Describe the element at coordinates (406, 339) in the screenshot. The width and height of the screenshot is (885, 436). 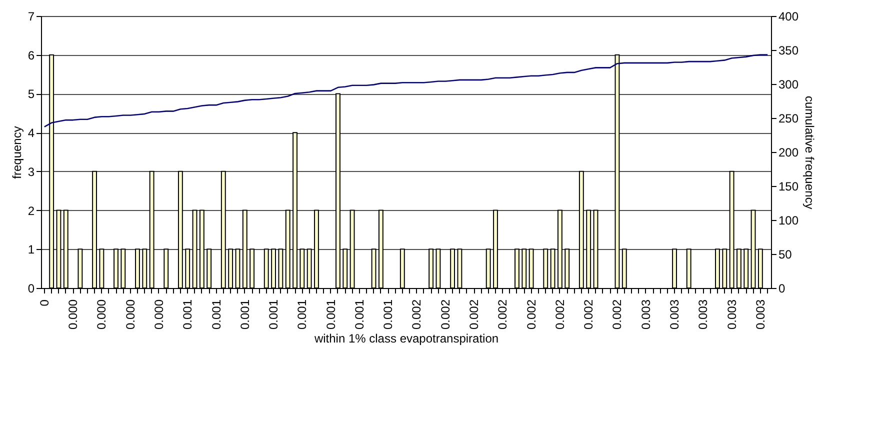
I see `x-axis-title: within 1% class evapotranspiration` at that location.